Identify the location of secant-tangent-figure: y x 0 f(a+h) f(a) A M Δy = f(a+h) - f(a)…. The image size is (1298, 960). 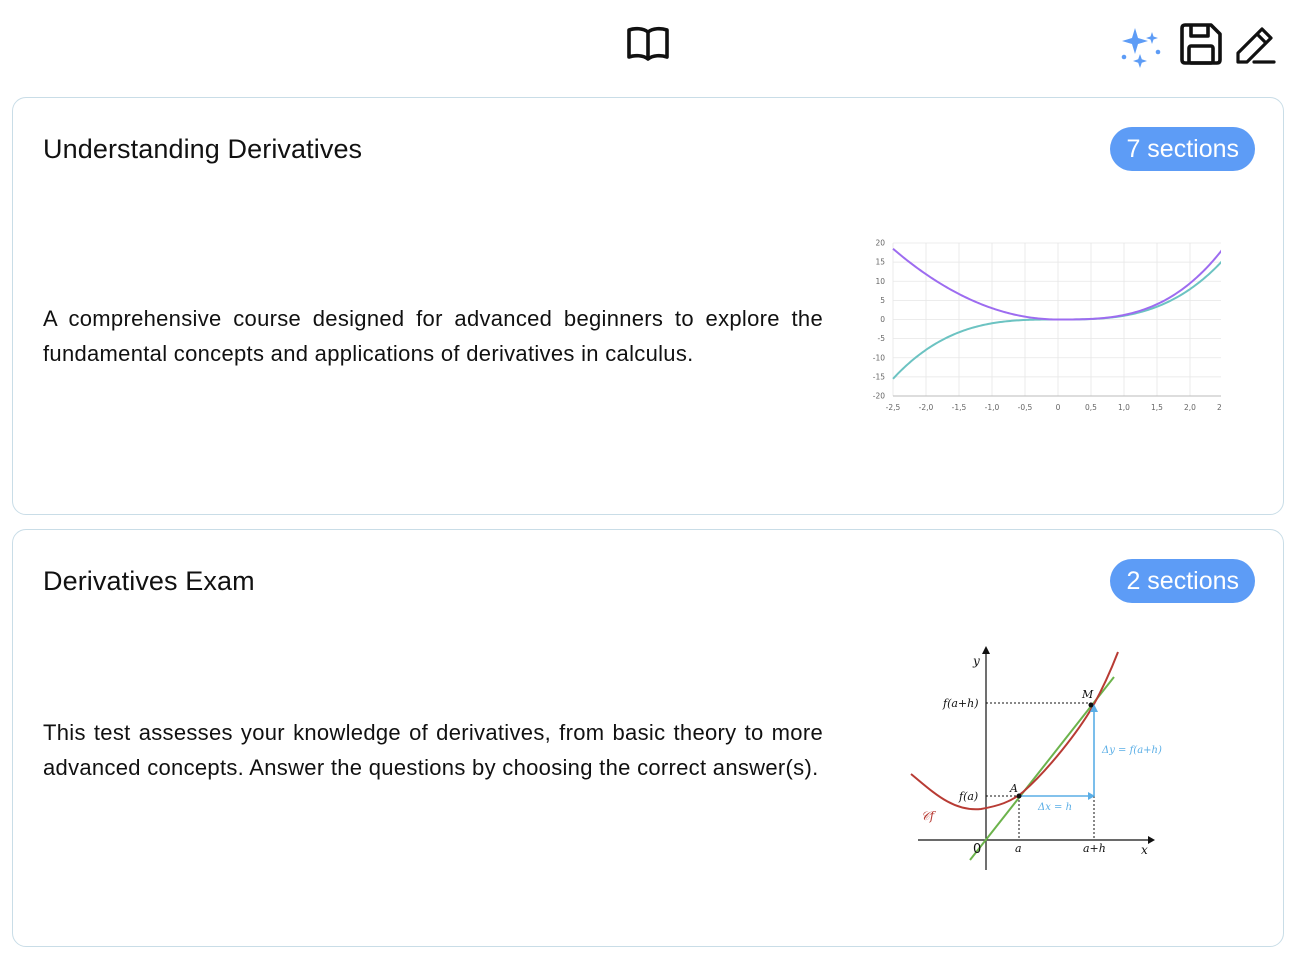
(1036, 758).